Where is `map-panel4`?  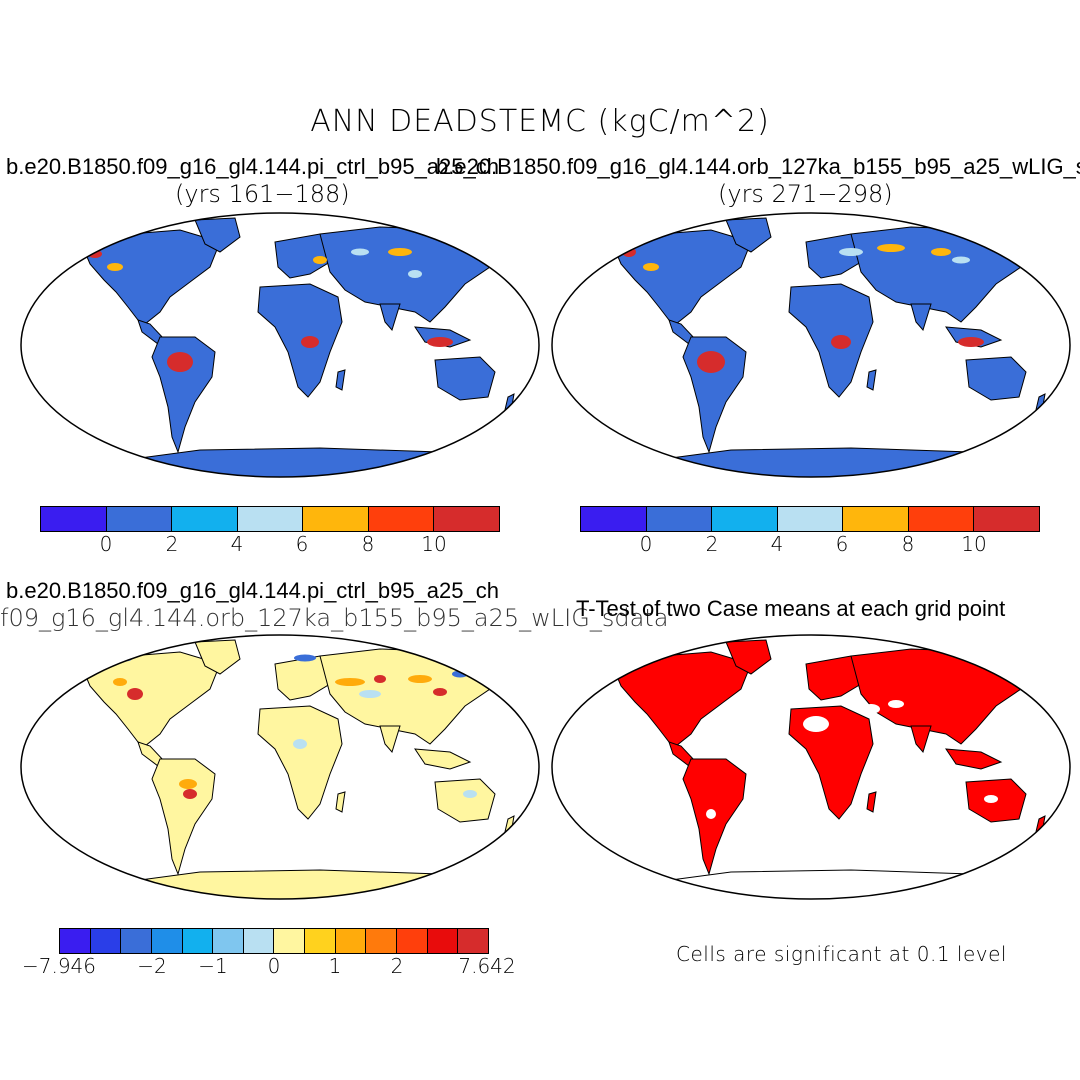 map-panel4 is located at coordinates (811, 767).